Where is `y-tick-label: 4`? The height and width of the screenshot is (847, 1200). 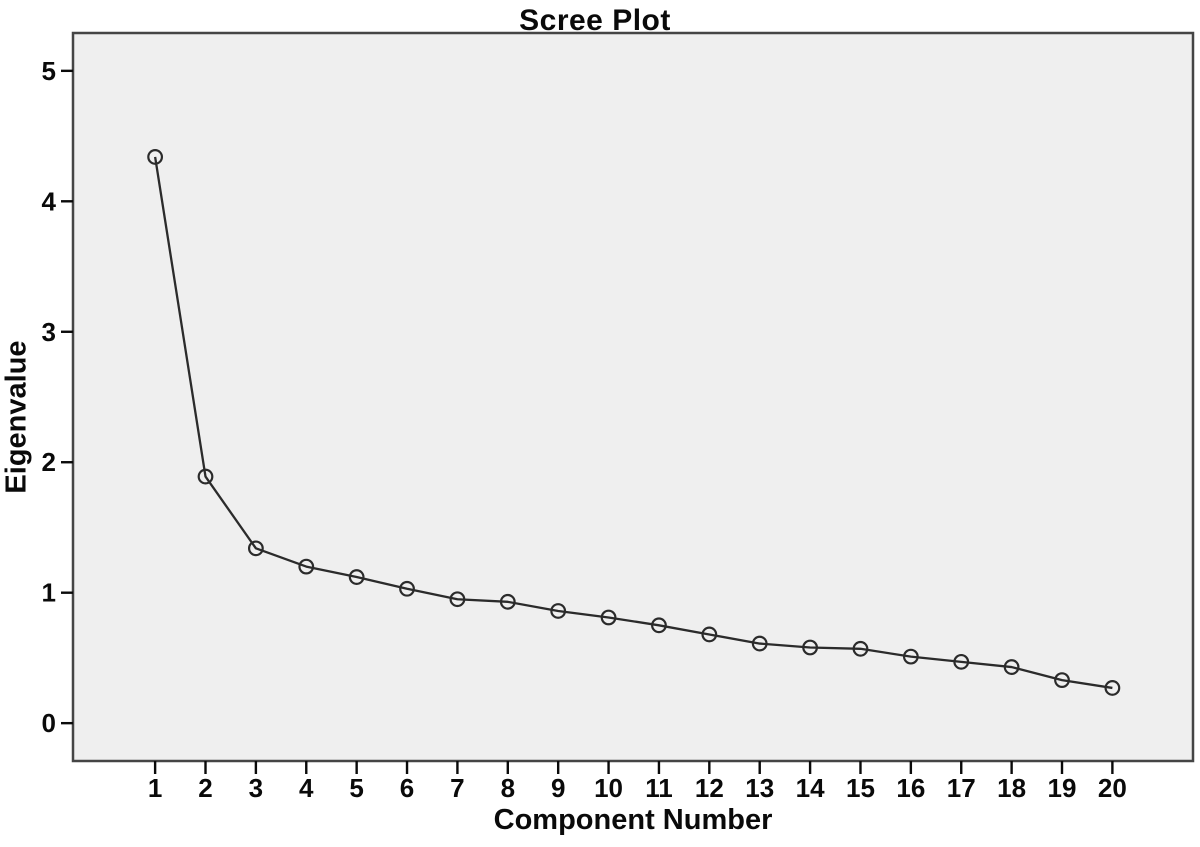
y-tick-label: 4 is located at coordinates (49, 201).